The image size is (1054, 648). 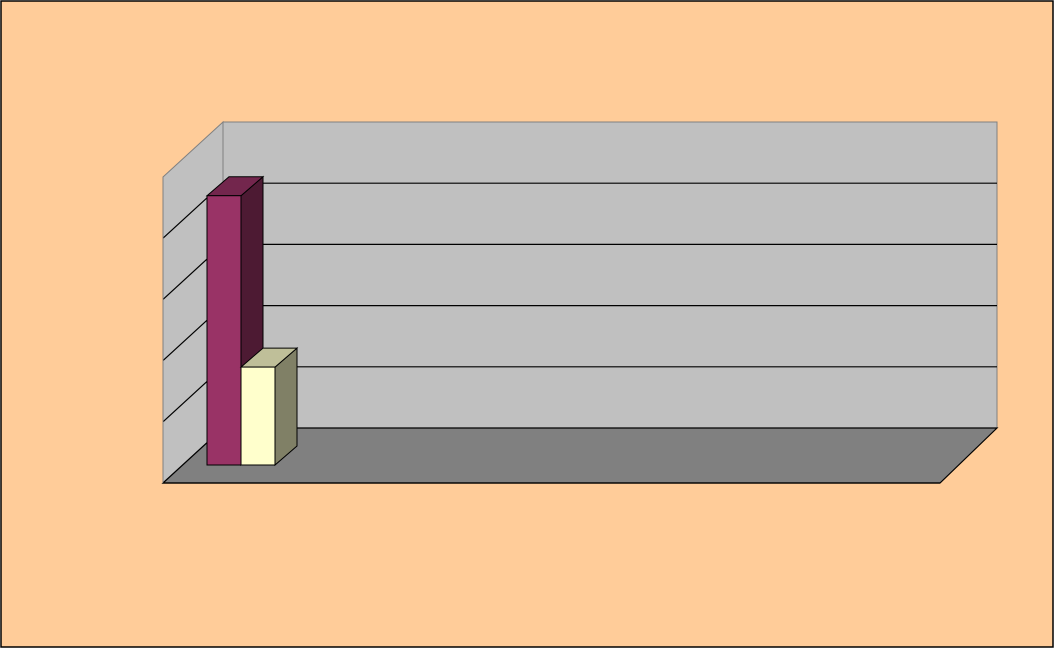 I want to click on bar-side-face, so click(x=286, y=406).